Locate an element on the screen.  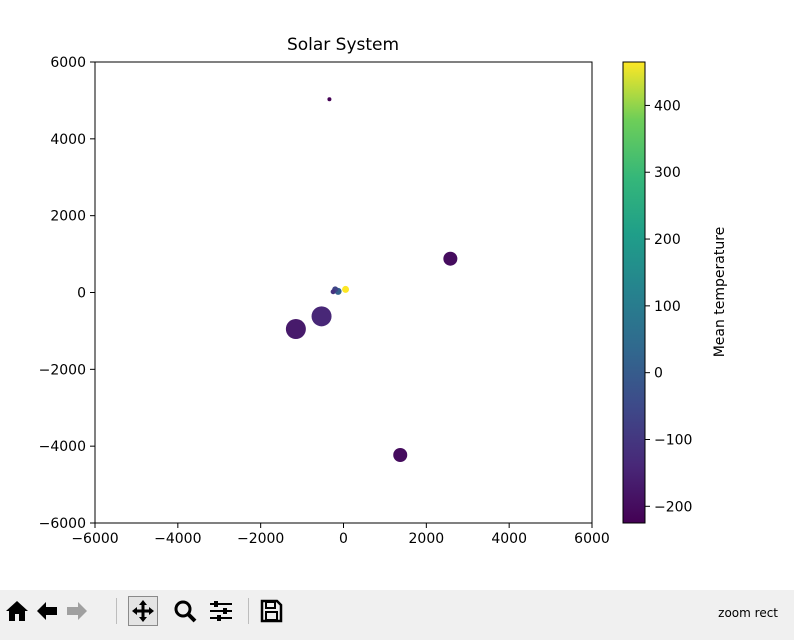
back-arrow-icon is located at coordinates (47, 611).